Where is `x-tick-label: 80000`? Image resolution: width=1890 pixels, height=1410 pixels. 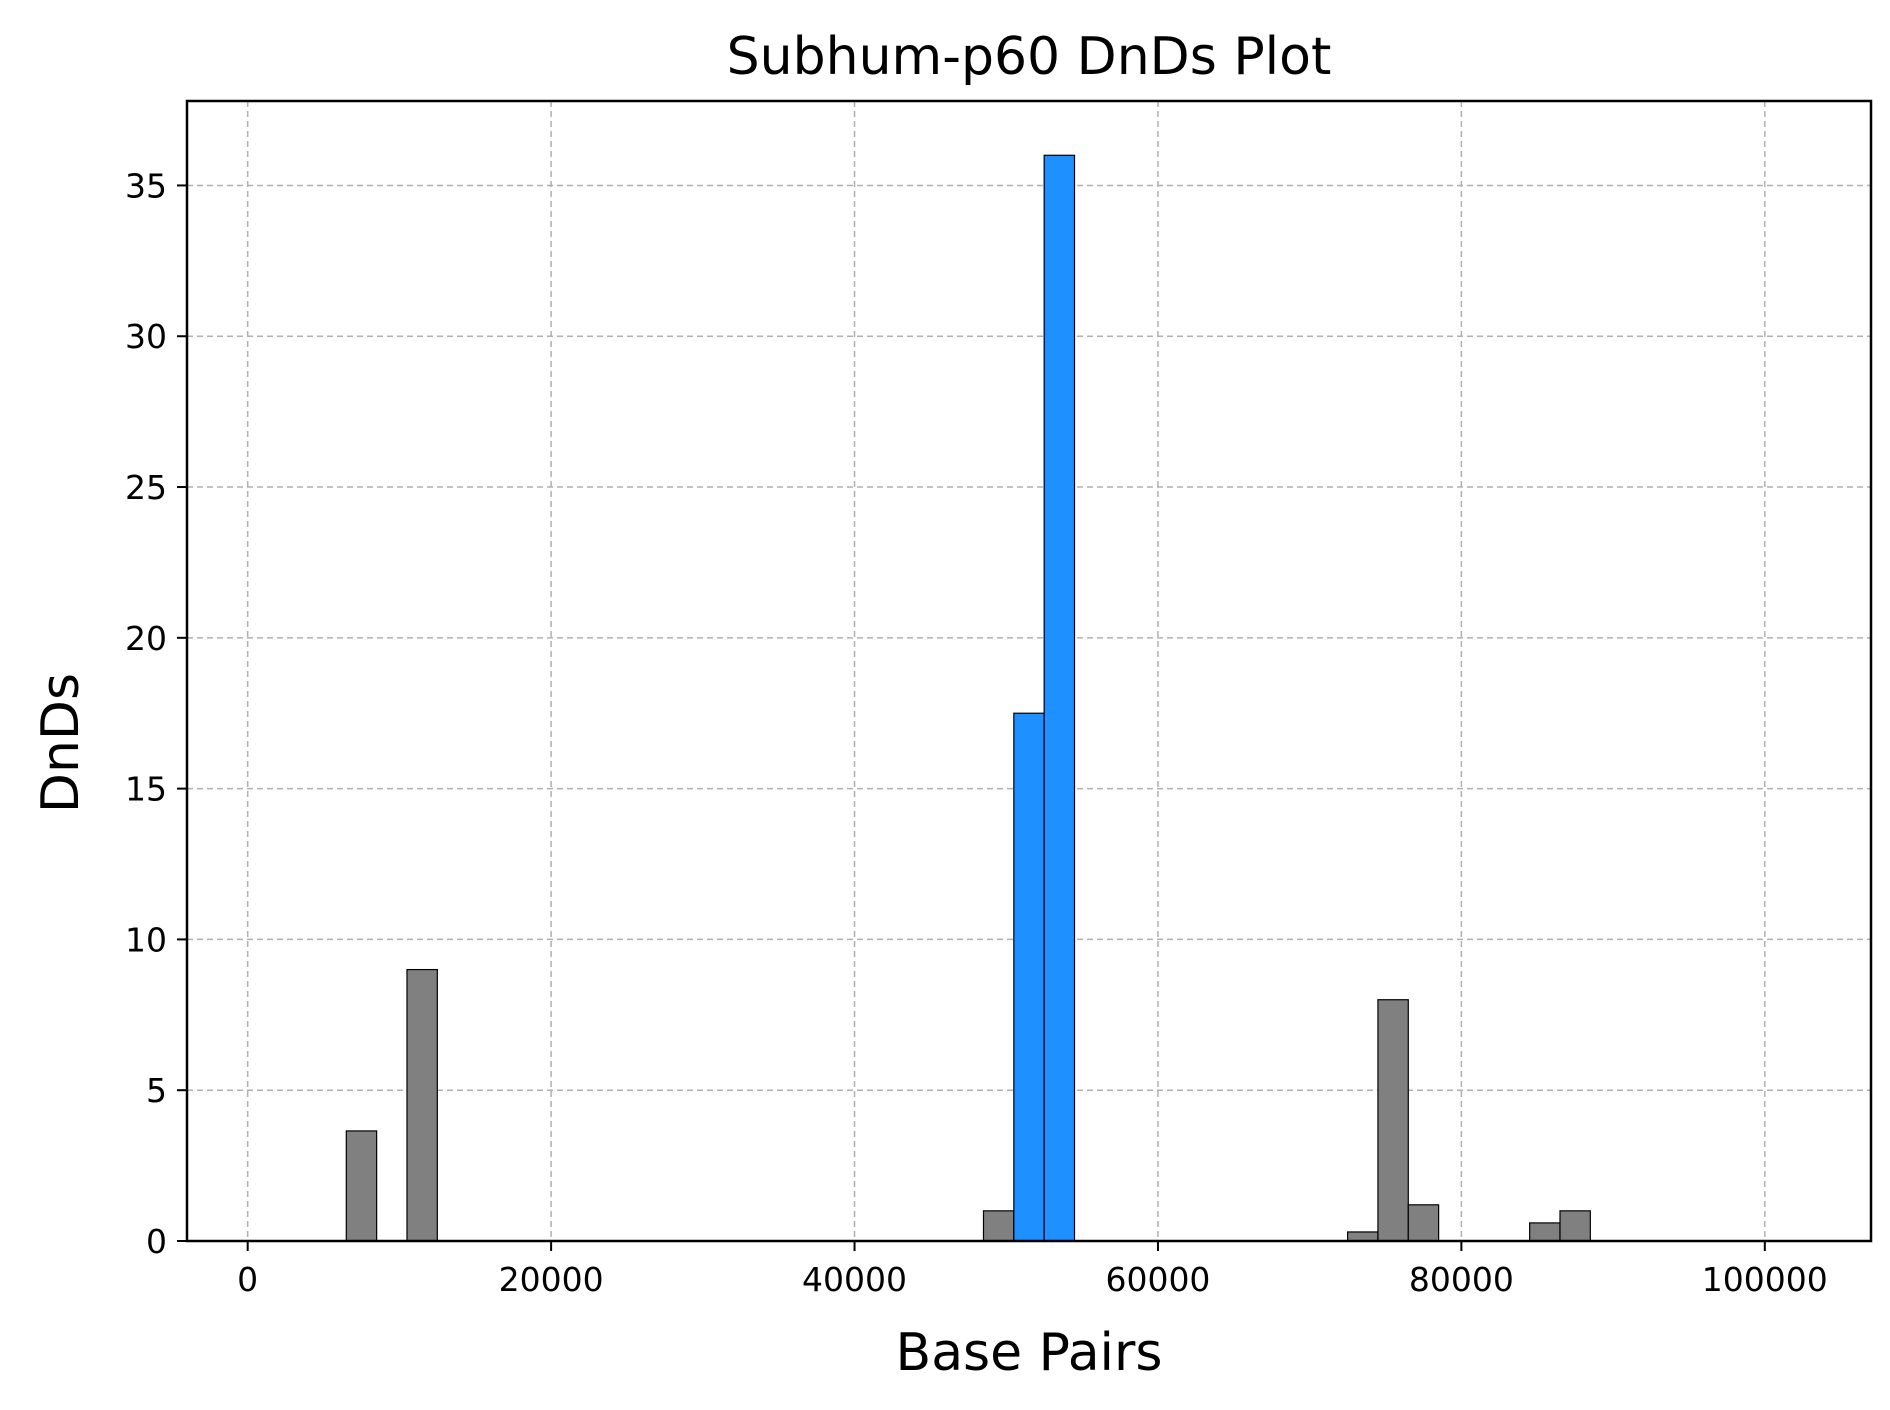 x-tick-label: 80000 is located at coordinates (1461, 1279).